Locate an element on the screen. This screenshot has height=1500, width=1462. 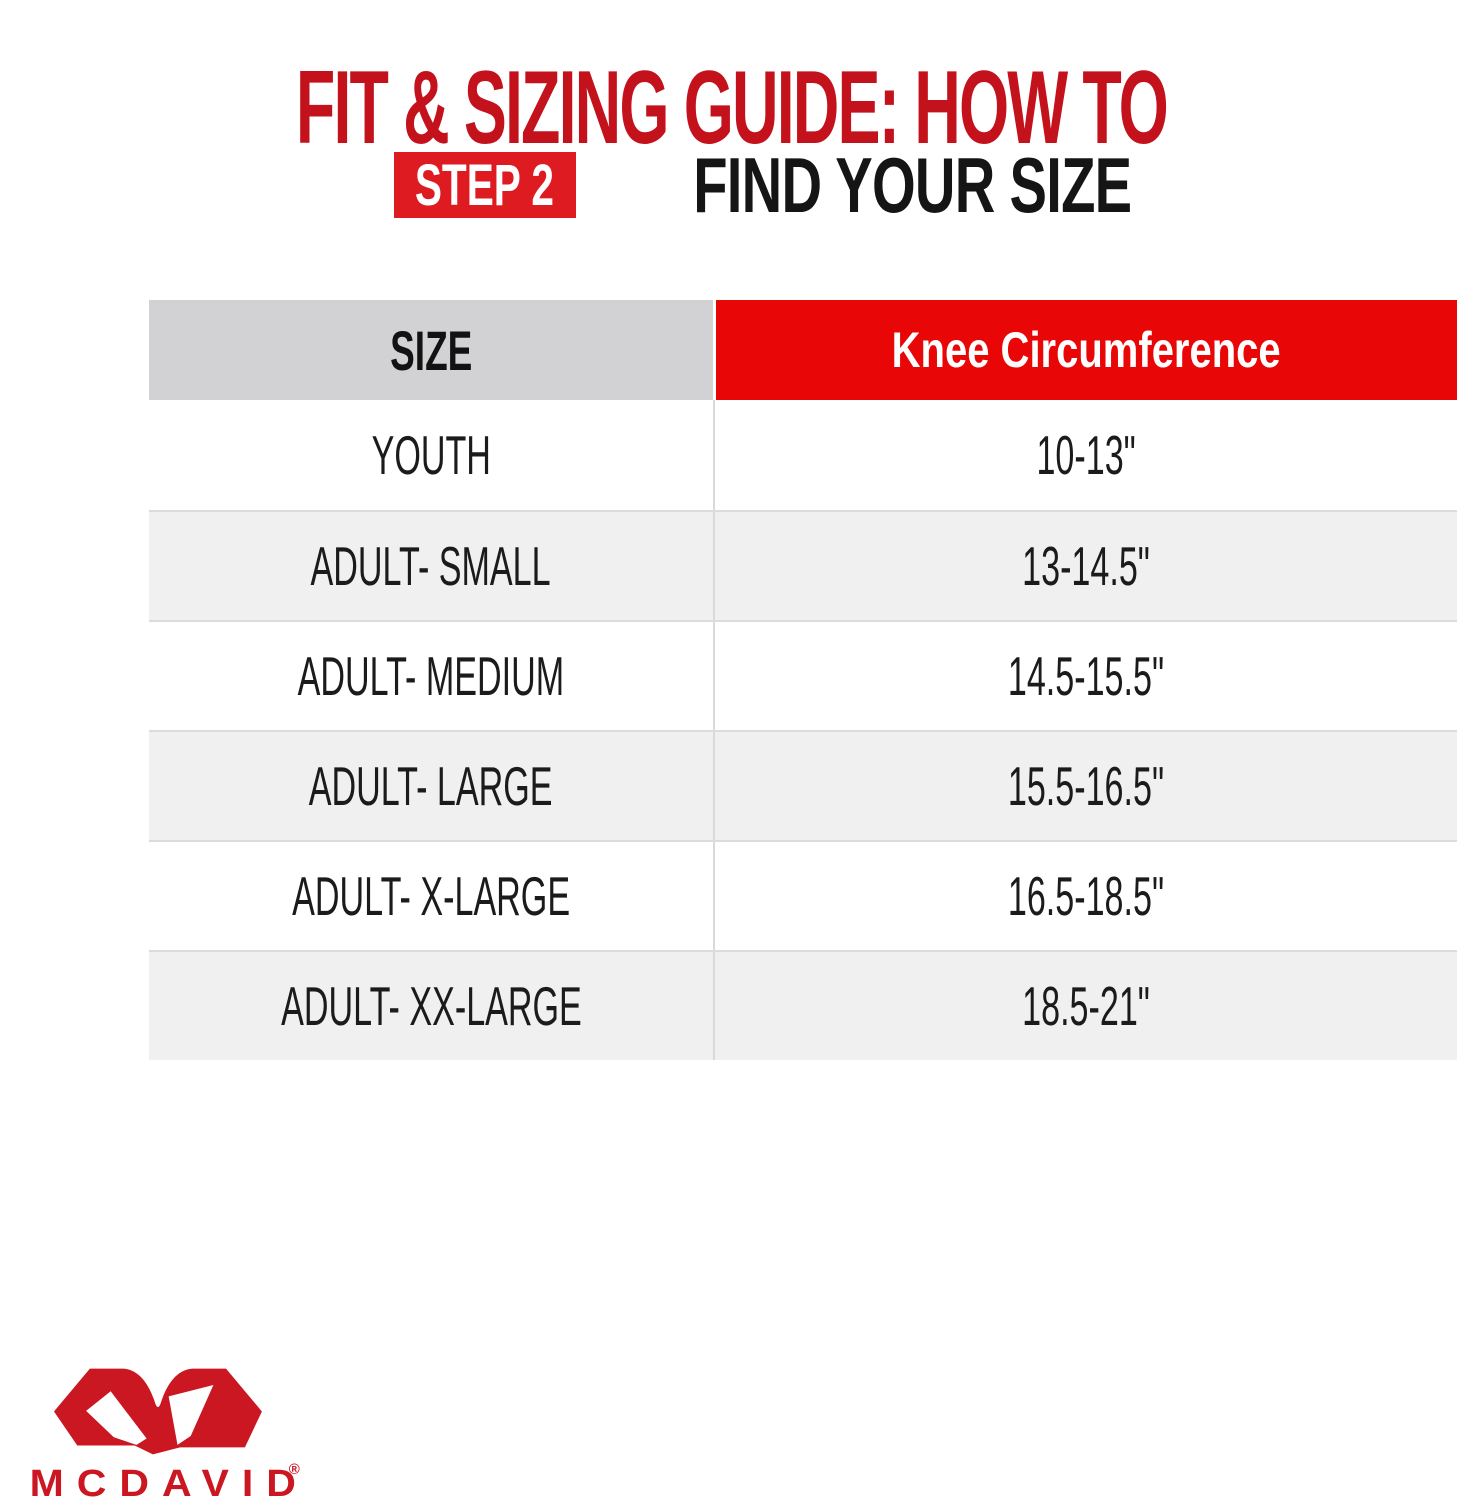
knee-cell-text: 10-13" is located at coordinates (1086, 455).